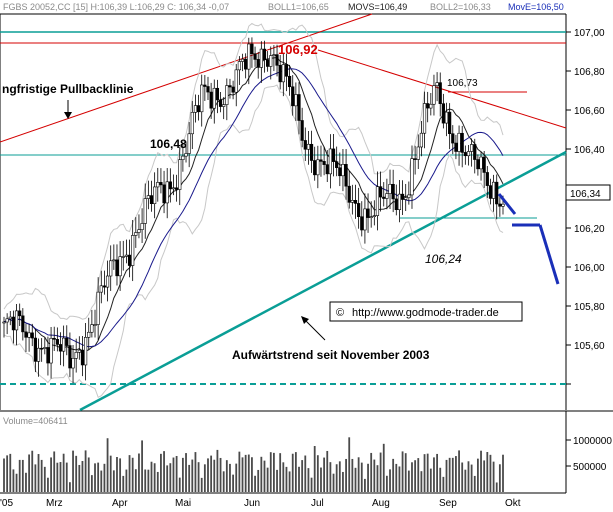  What do you see at coordinates (54, 503) in the screenshot?
I see `time-label: Mrz` at bounding box center [54, 503].